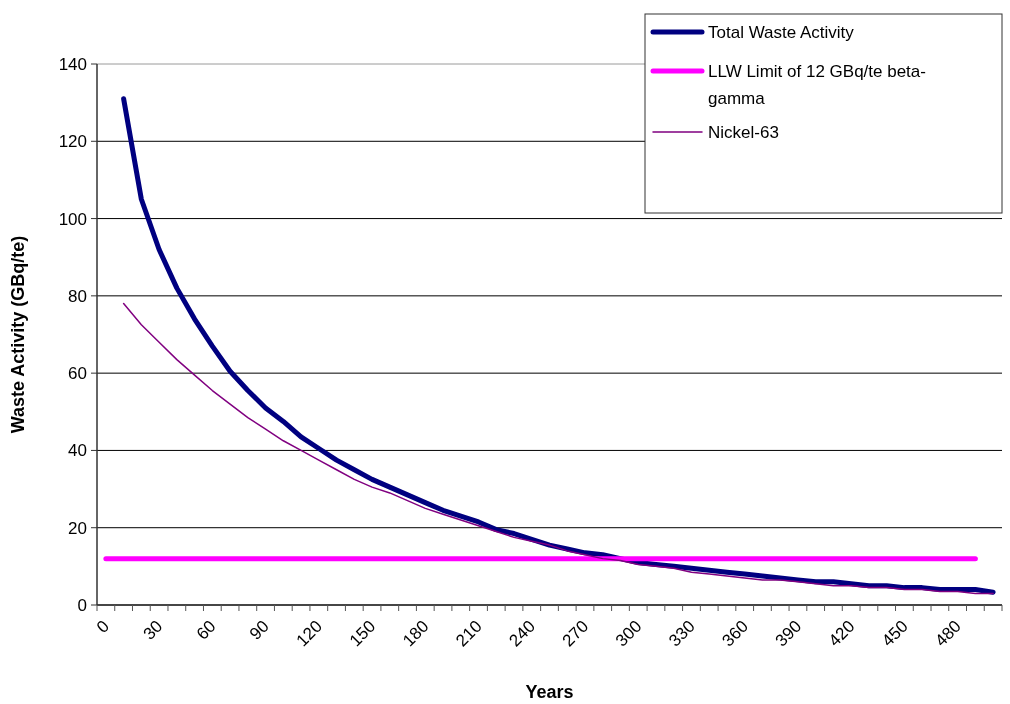  Describe the element at coordinates (72, 219) in the screenshot. I see `y-tick-label: 100` at that location.